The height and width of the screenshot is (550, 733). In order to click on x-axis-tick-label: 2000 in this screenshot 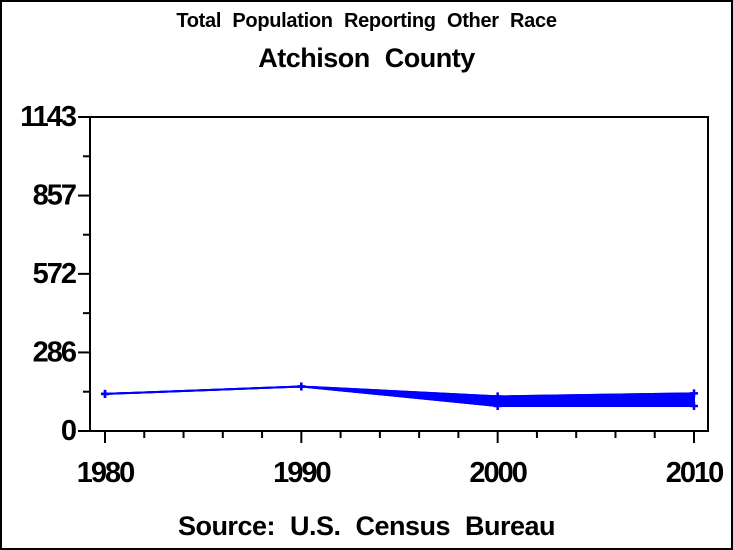, I will do `click(497, 473)`.